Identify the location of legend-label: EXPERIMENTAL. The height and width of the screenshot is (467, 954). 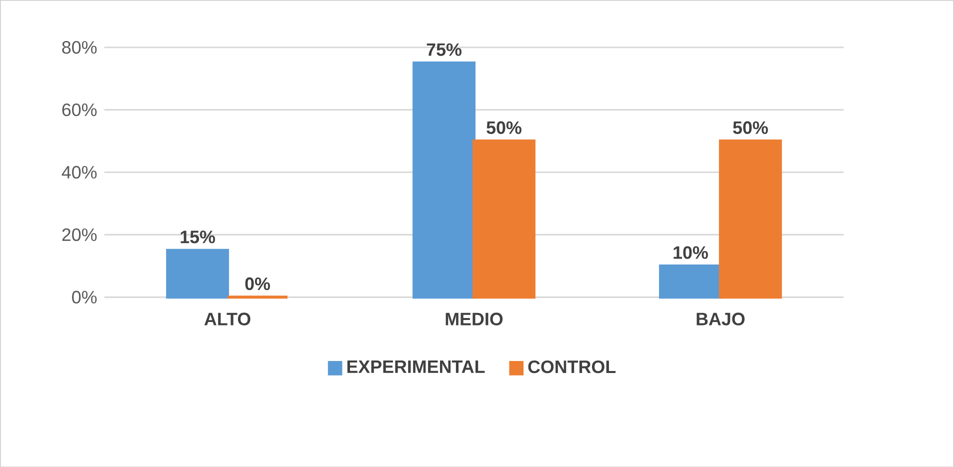
(416, 366).